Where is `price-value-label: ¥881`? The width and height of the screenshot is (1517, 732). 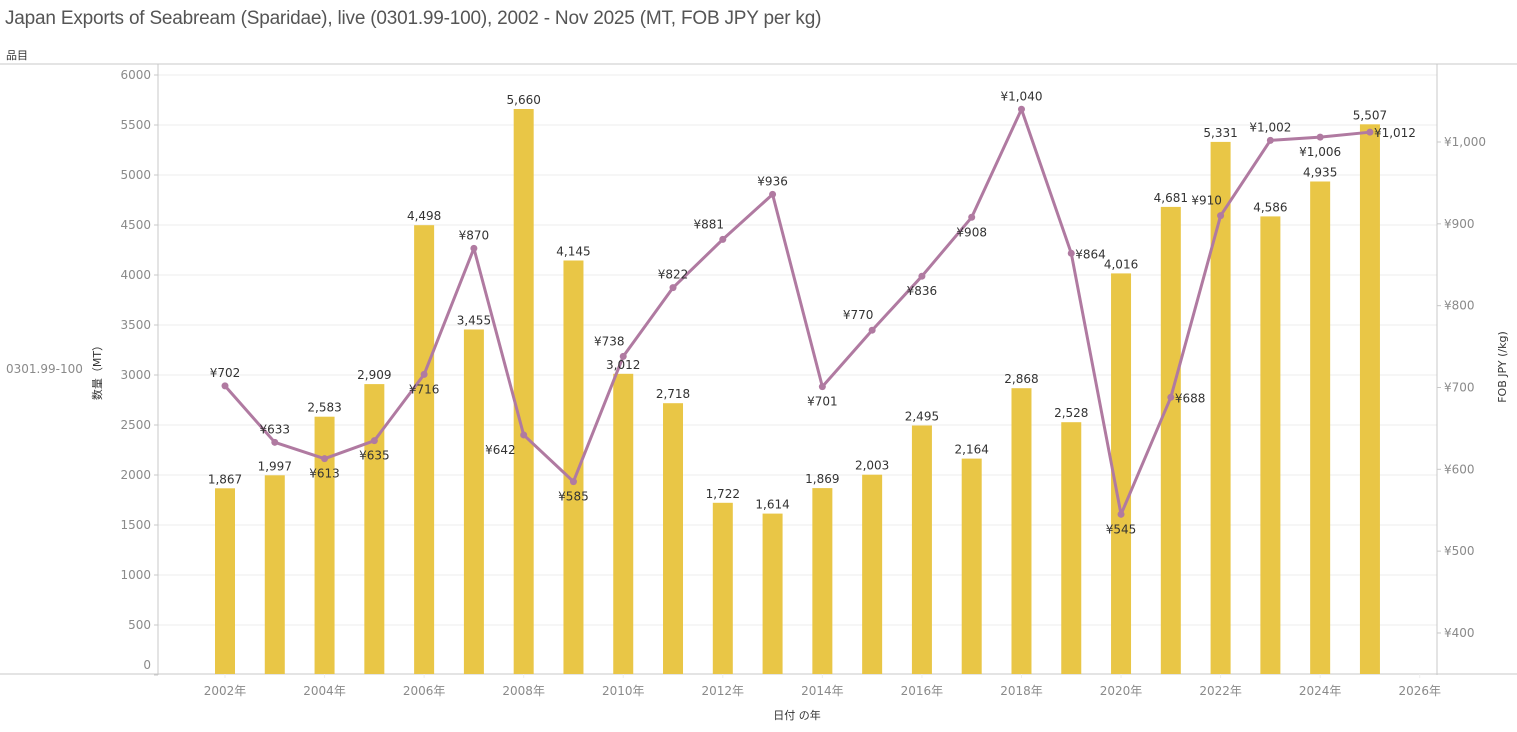 price-value-label: ¥881 is located at coordinates (709, 224).